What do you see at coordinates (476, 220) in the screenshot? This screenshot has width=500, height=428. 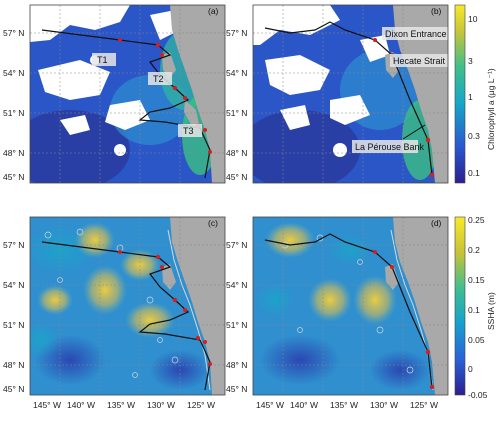 I see `svg-text: 0.25` at bounding box center [476, 220].